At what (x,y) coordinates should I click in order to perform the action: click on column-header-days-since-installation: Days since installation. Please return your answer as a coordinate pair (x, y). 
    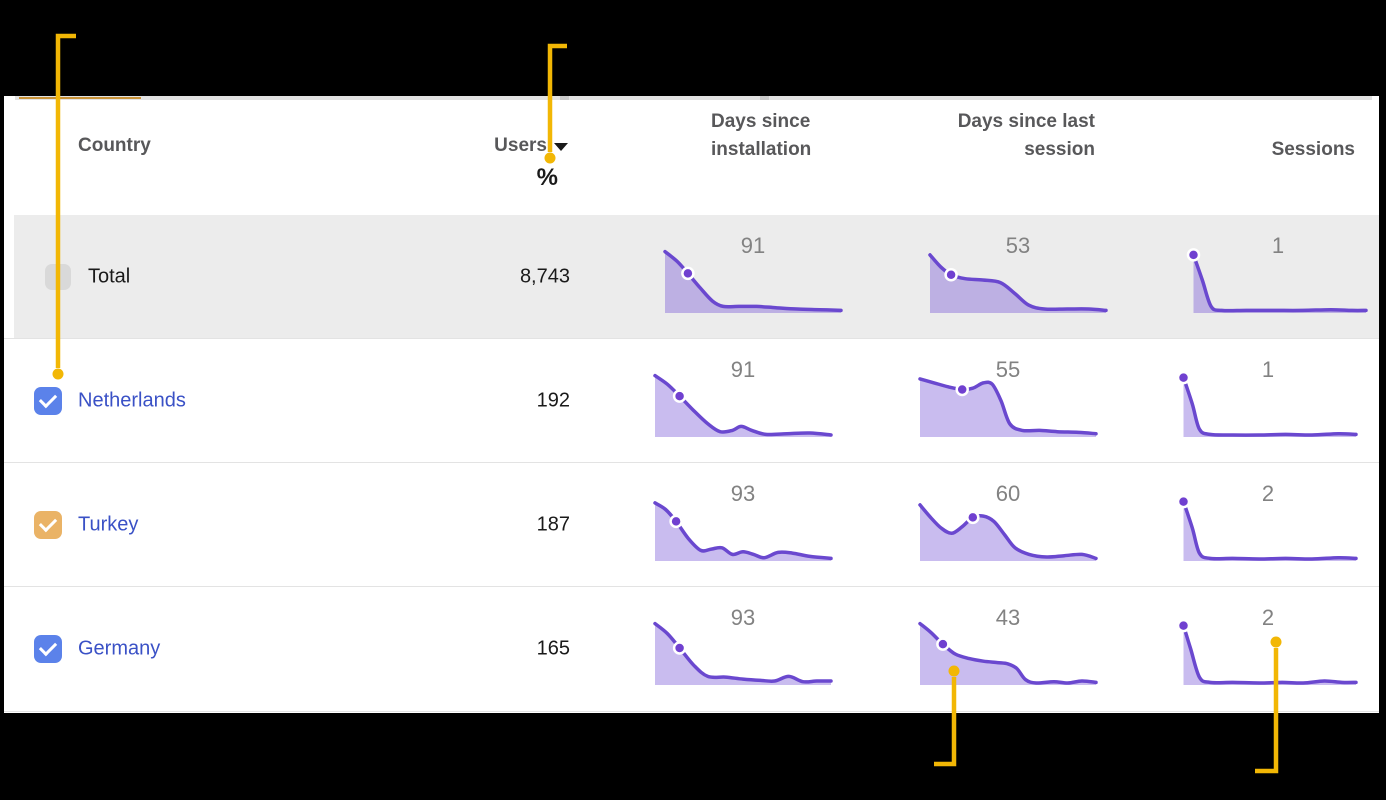
    Looking at the image, I should click on (761, 136).